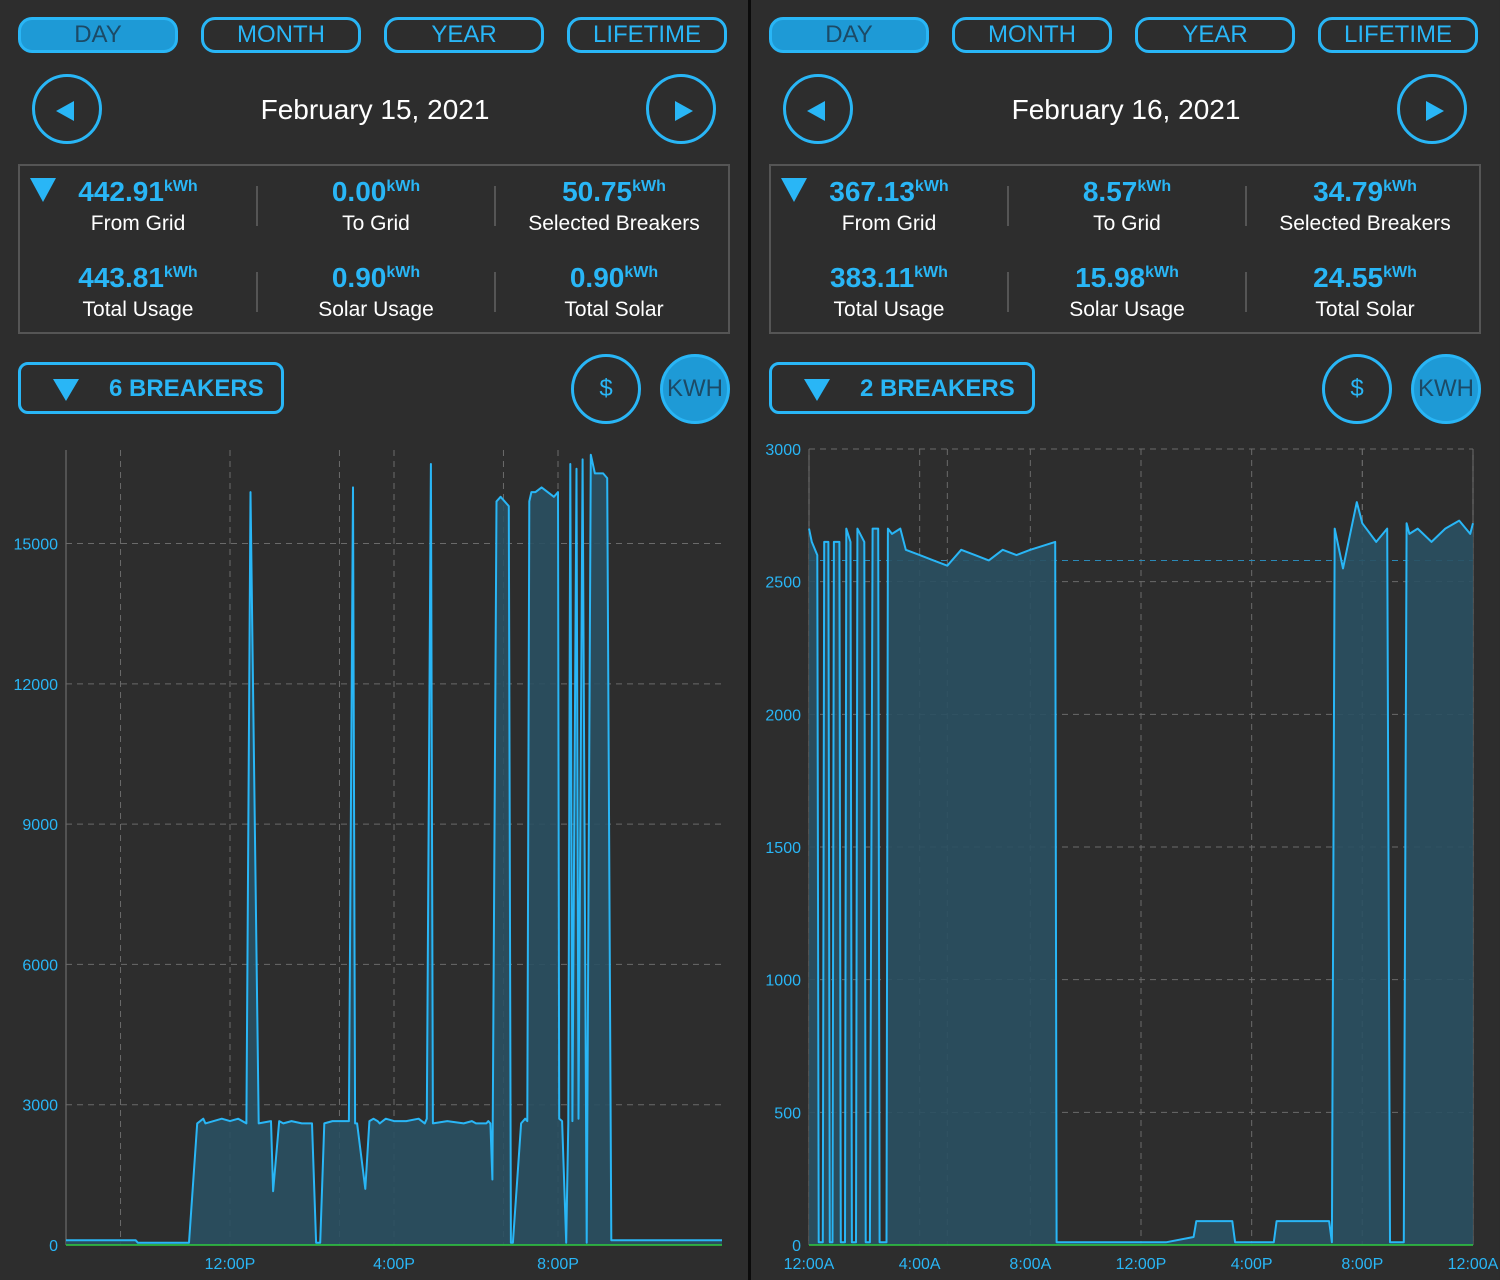 The image size is (1500, 1280). Describe the element at coordinates (783, 583) in the screenshot. I see `y-tick-label: 2500` at that location.